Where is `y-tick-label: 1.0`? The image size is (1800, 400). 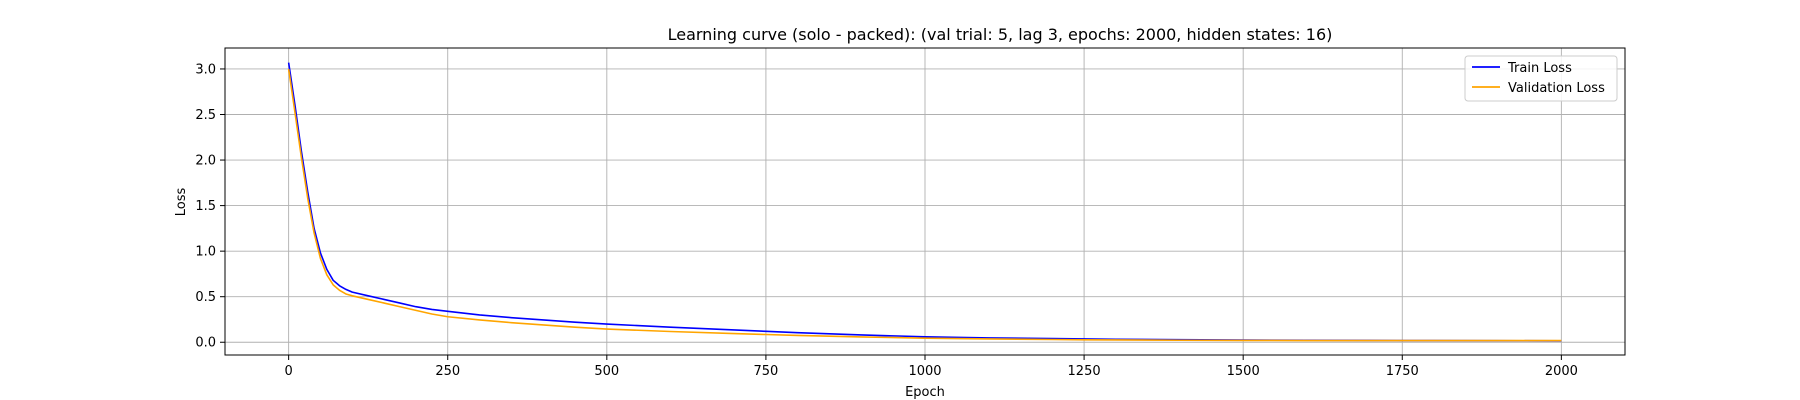 y-tick-label: 1.0 is located at coordinates (205, 252).